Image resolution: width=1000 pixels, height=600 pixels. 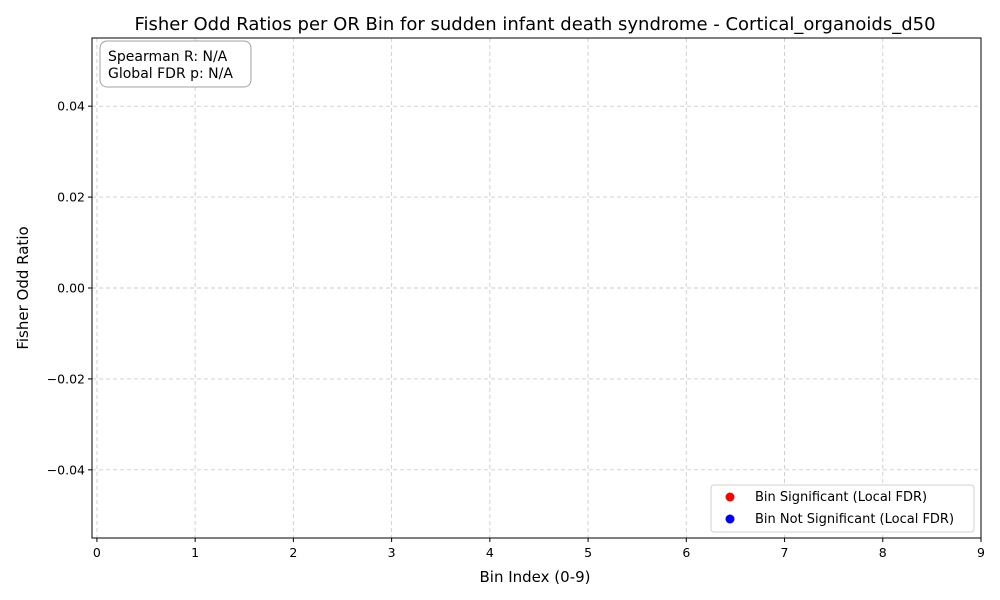 What do you see at coordinates (539, 549) in the screenshot?
I see `x-axis-ticks: 0 1 2 3 4 5 6 7 8 9` at bounding box center [539, 549].